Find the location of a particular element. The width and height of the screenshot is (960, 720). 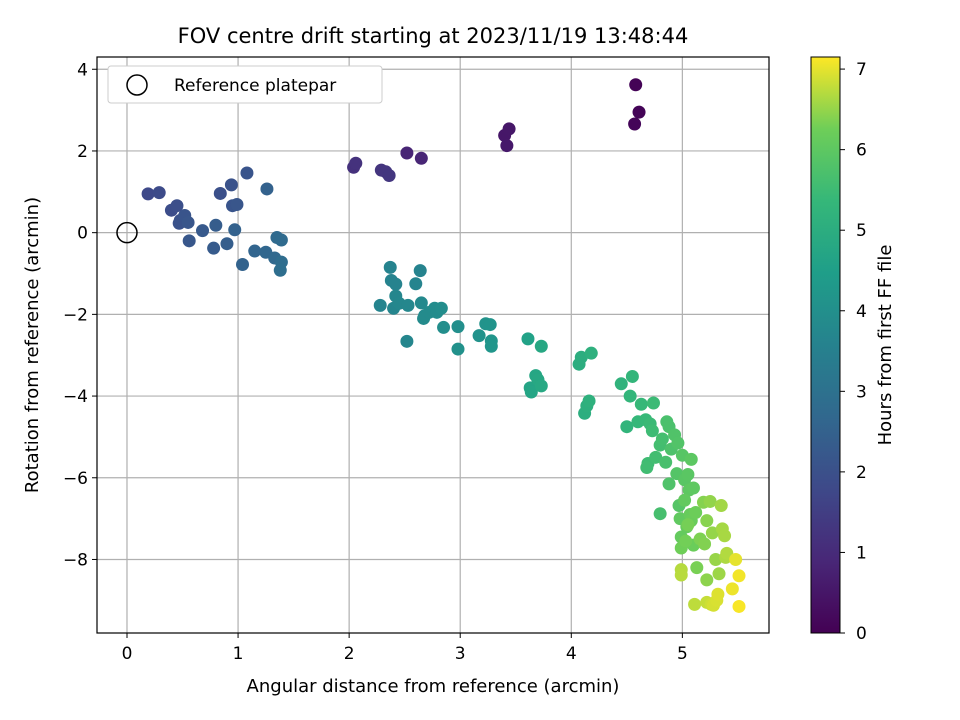

colorbar-gradient is located at coordinates (825, 345).